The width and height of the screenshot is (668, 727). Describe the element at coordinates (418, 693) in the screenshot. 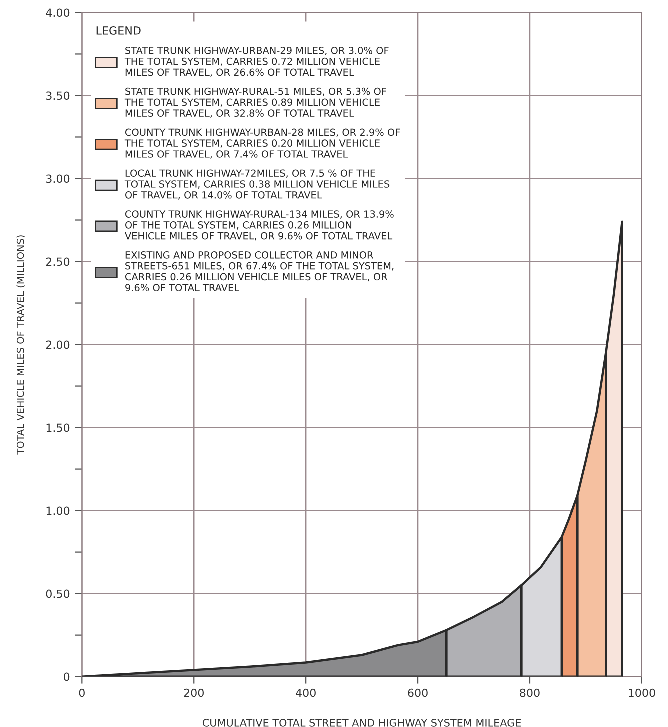

I see `x-tick-label: 600` at that location.